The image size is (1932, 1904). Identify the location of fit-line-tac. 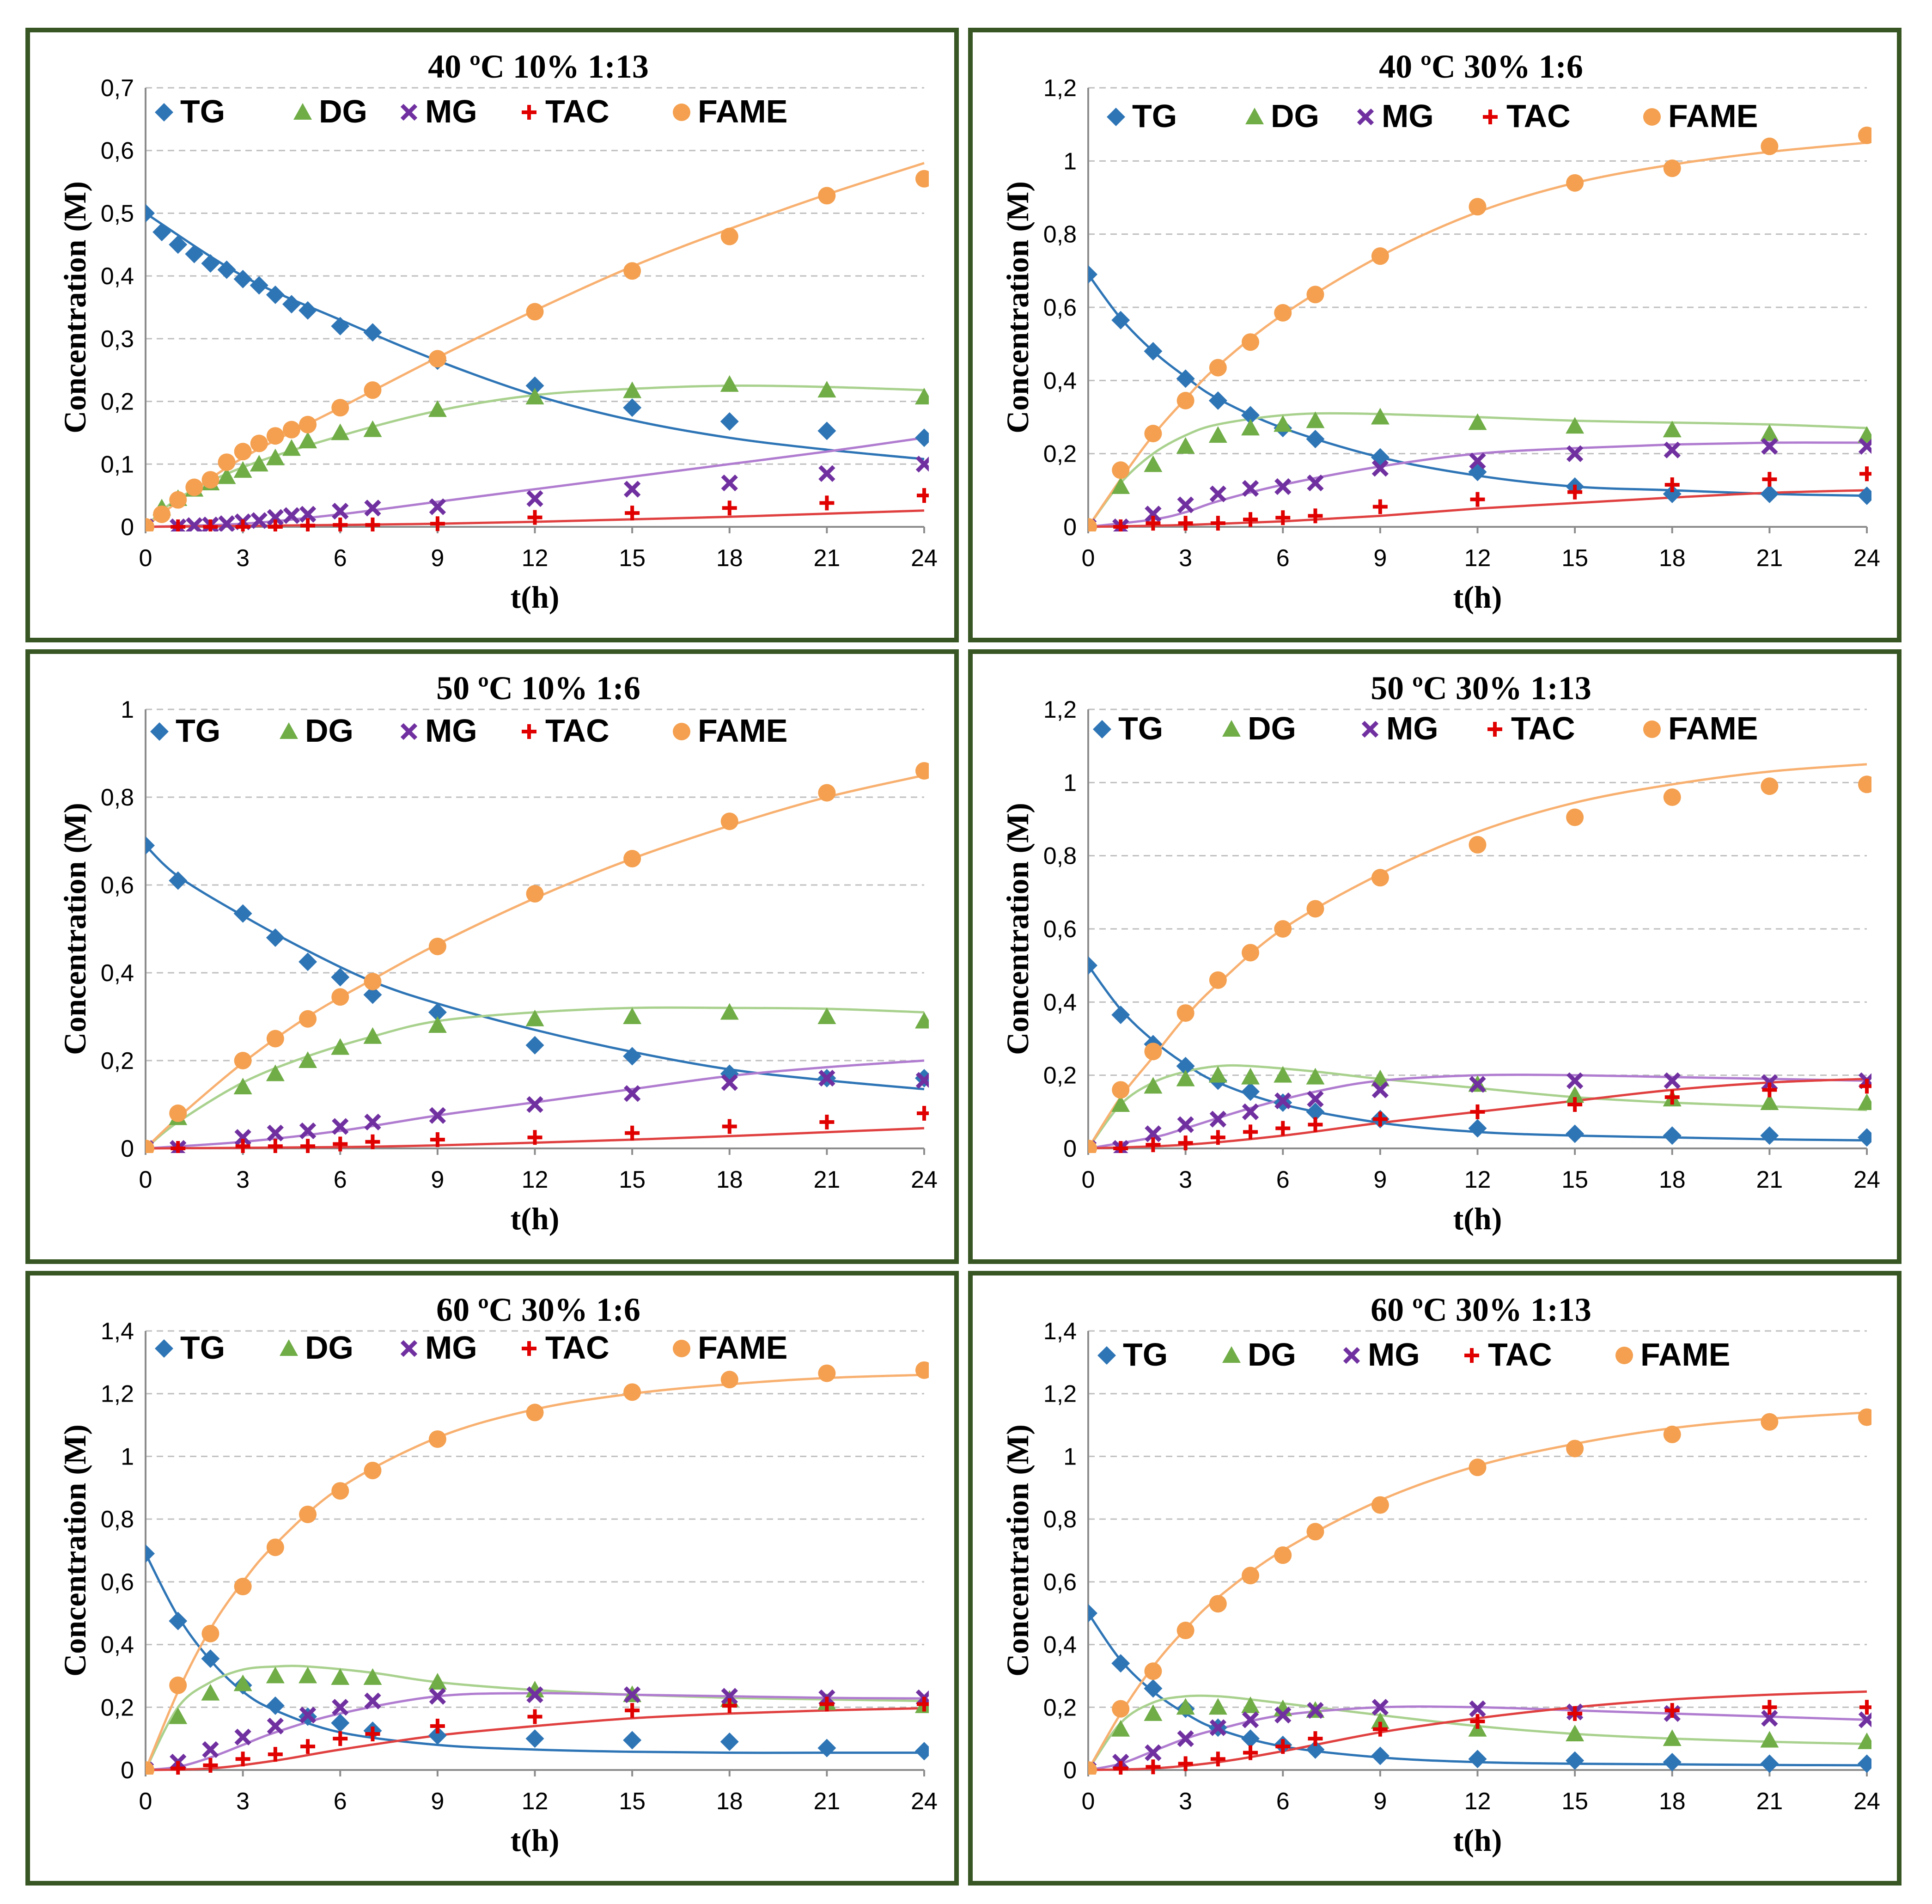
(1478, 1730).